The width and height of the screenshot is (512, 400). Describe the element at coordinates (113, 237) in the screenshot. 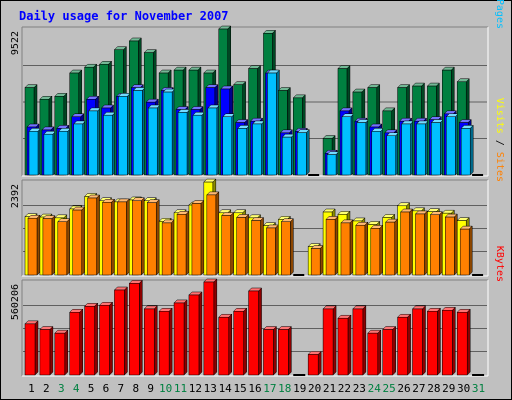

I see `bar-sites-6-side` at that location.